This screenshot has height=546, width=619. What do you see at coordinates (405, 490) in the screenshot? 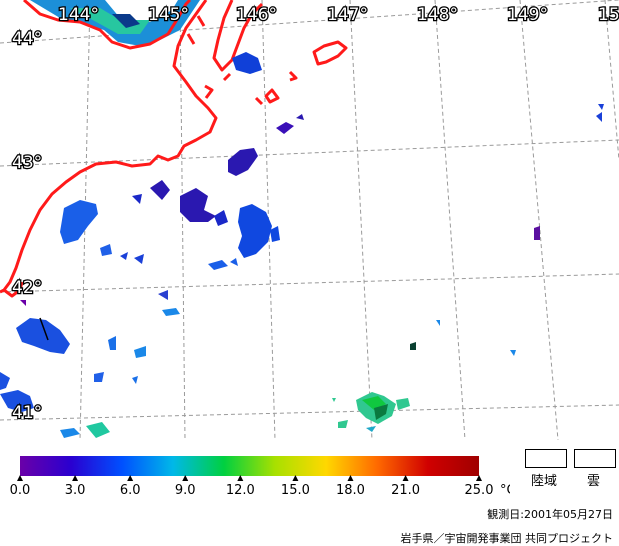
I see `colorbar-tick-label: 21.0` at bounding box center [405, 490].